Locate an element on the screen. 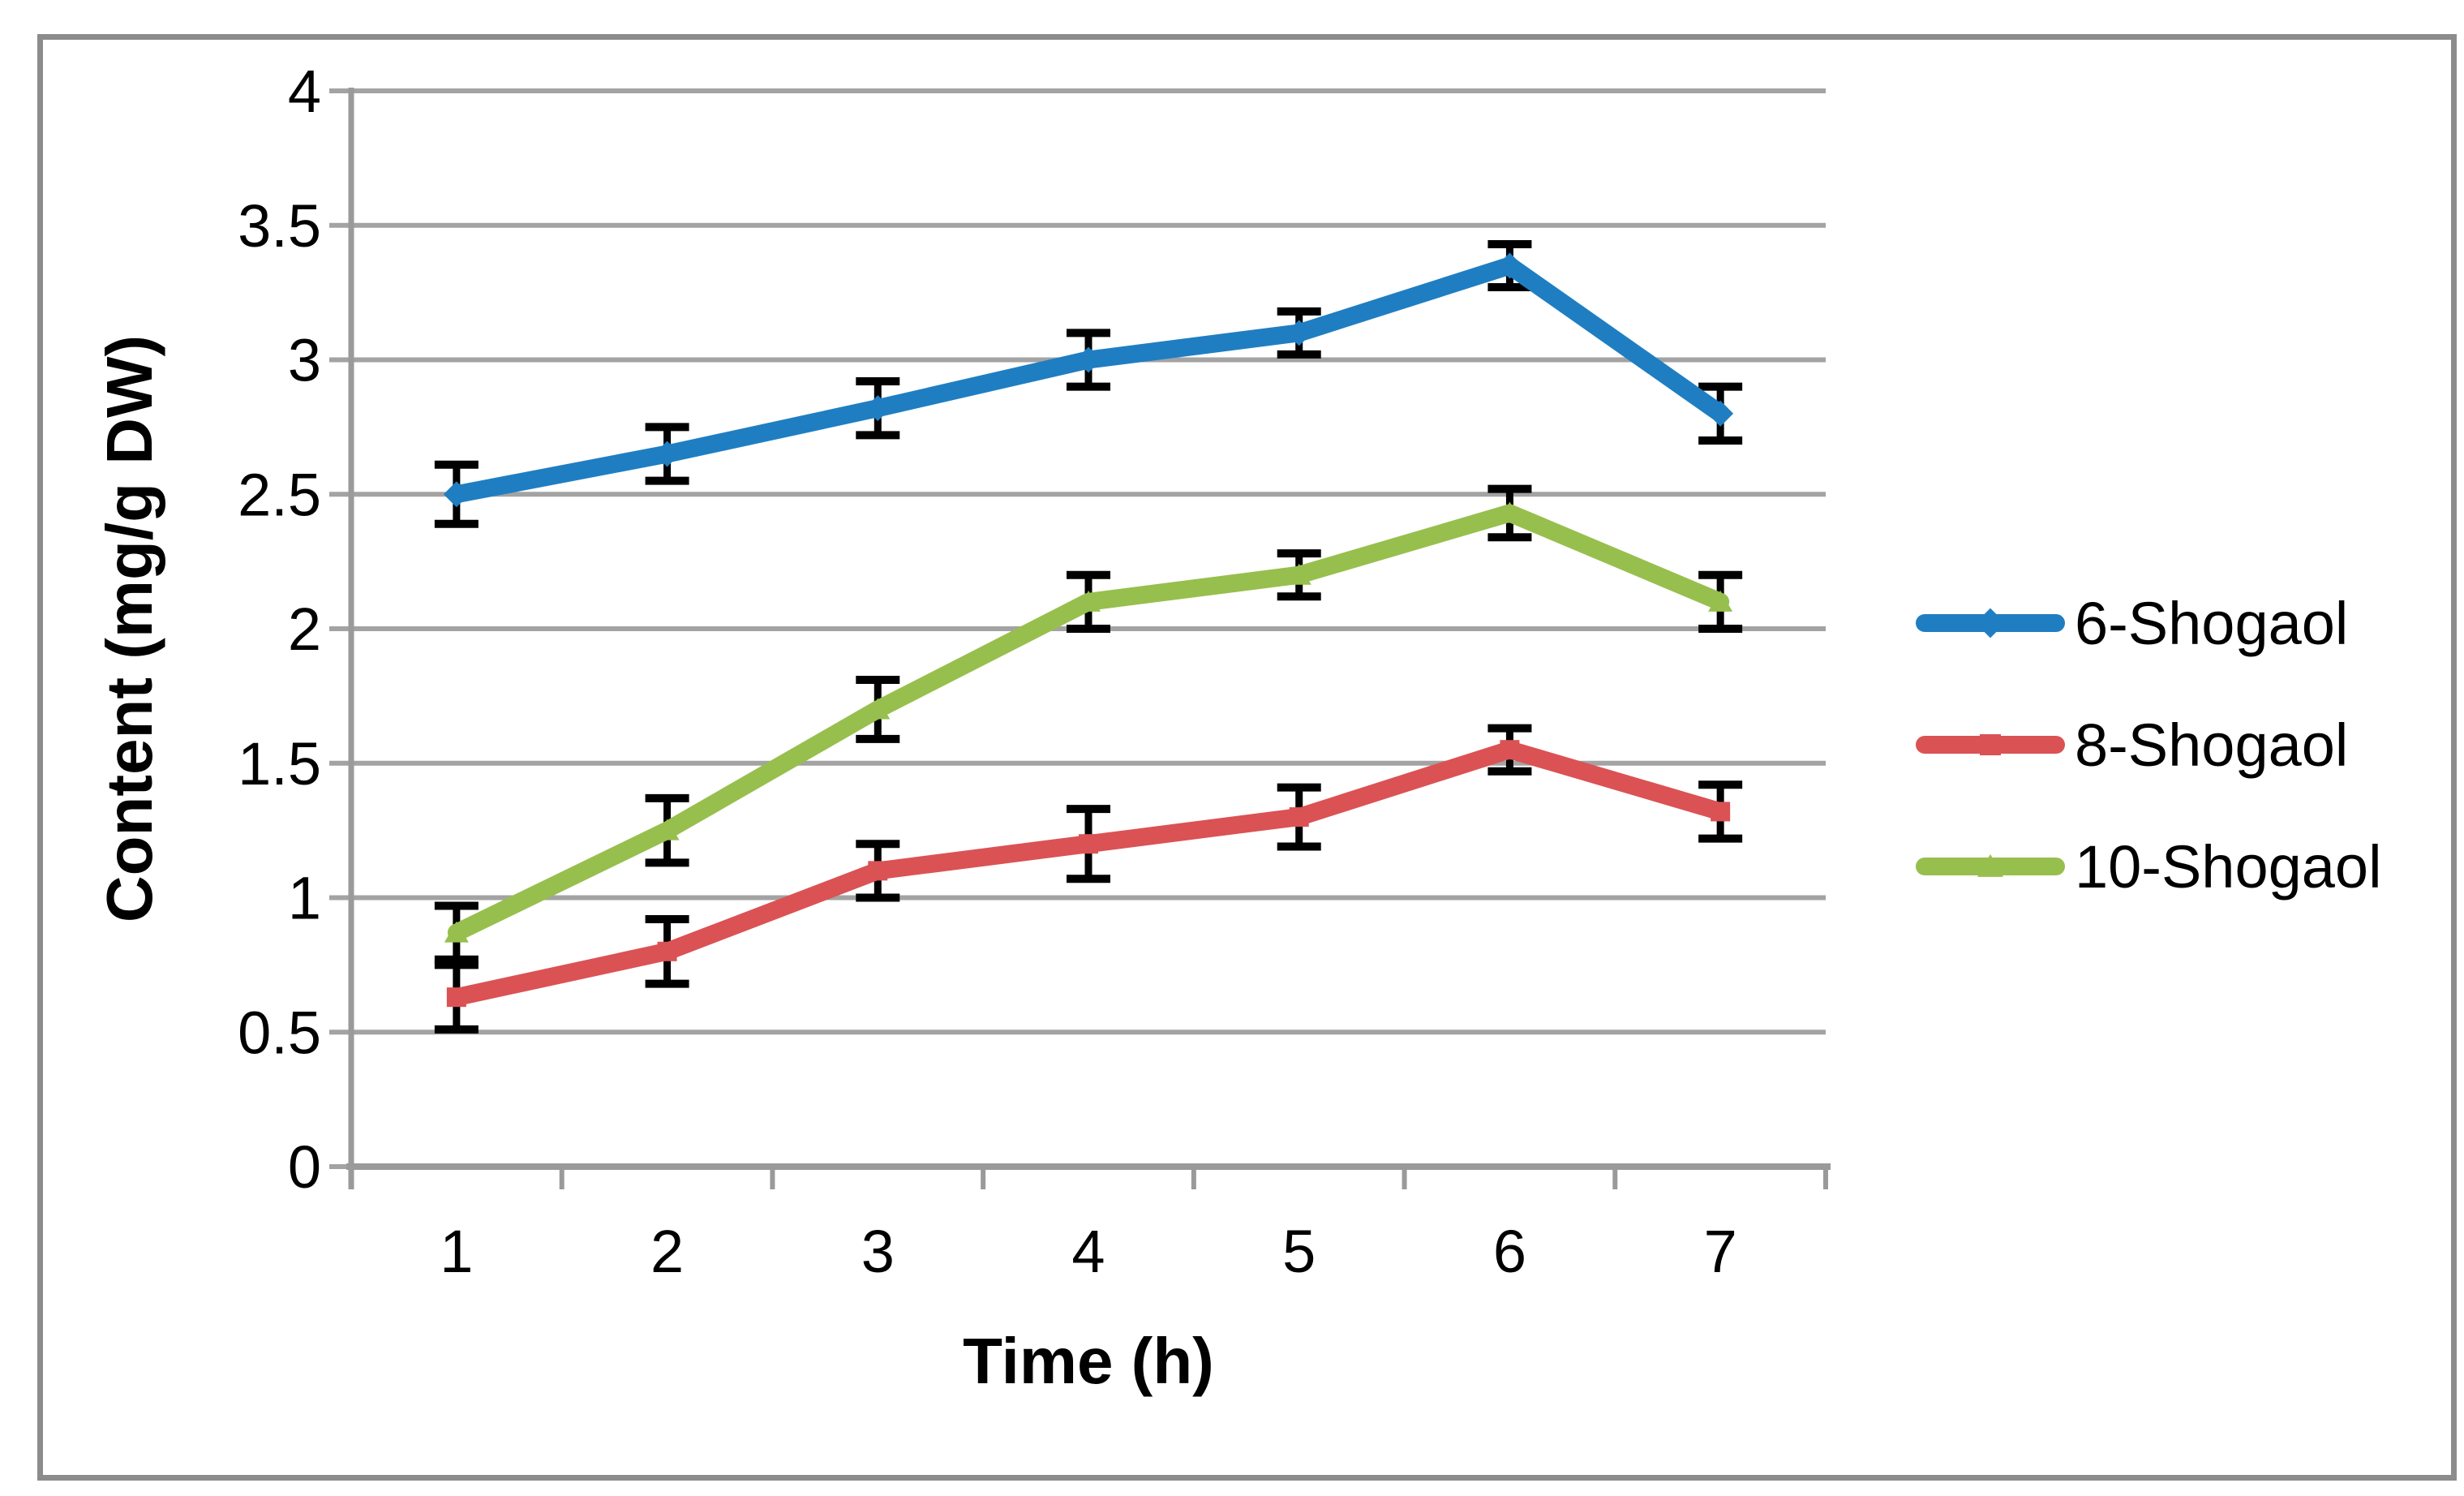  legend-item-8-shogaol: 8-Shogaol is located at coordinates (2149, 745).